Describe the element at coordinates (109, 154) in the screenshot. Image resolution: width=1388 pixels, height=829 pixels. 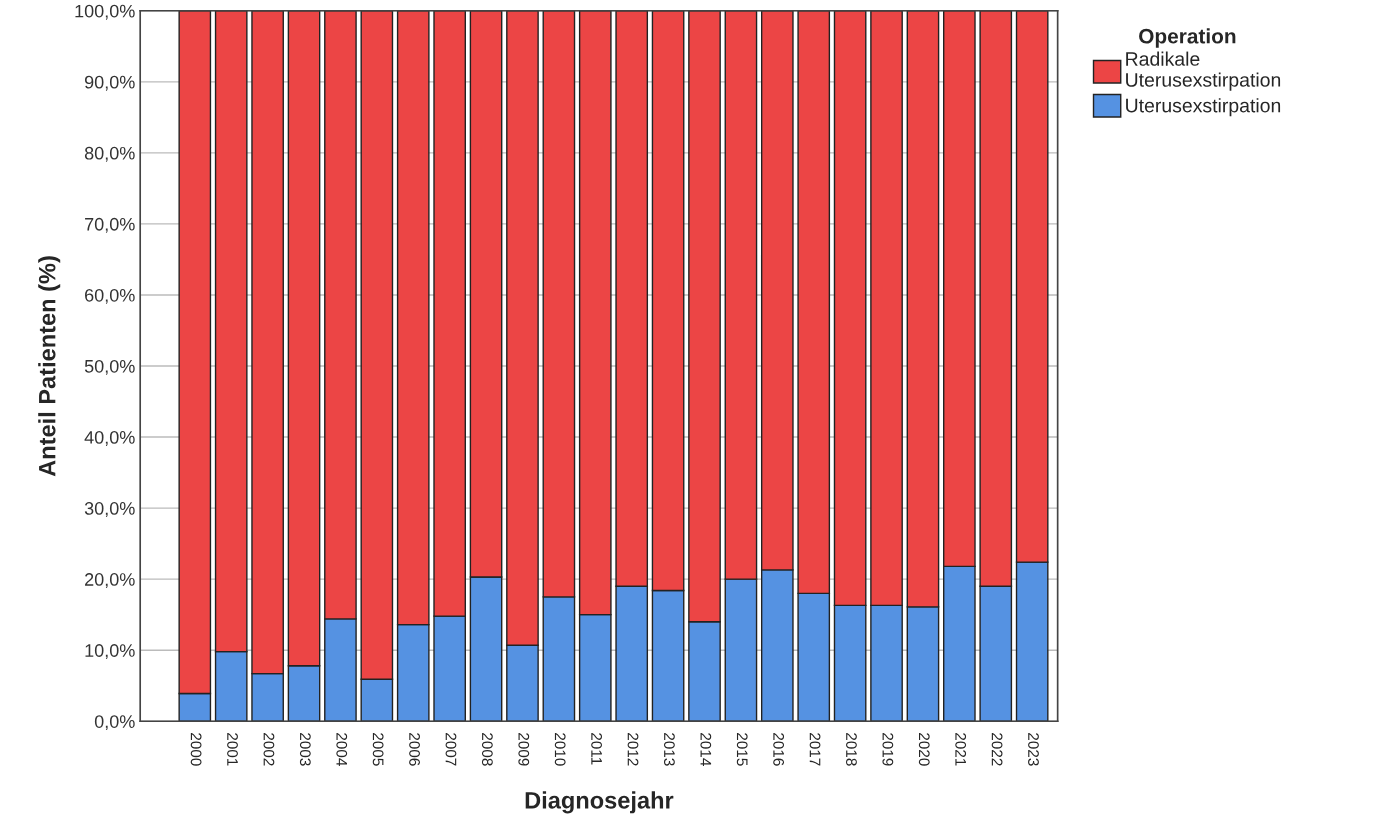
I see `y-tick-label: 80,0%` at that location.